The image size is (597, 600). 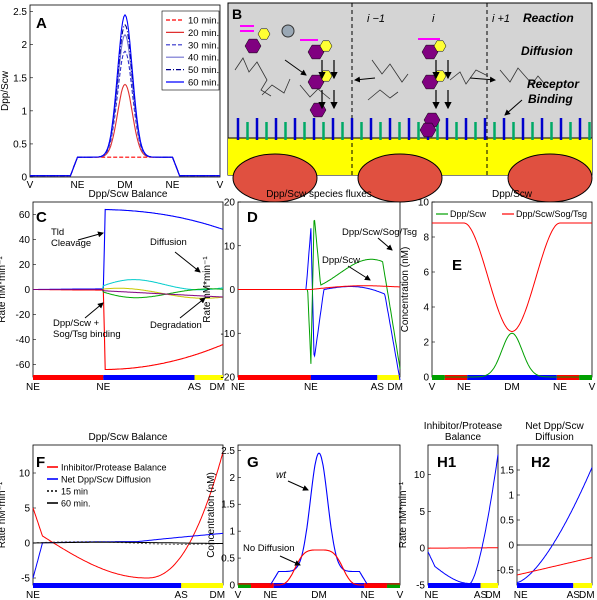 What do you see at coordinates (24, 111) in the screenshot?
I see `y-tick-label: 1` at bounding box center [24, 111].